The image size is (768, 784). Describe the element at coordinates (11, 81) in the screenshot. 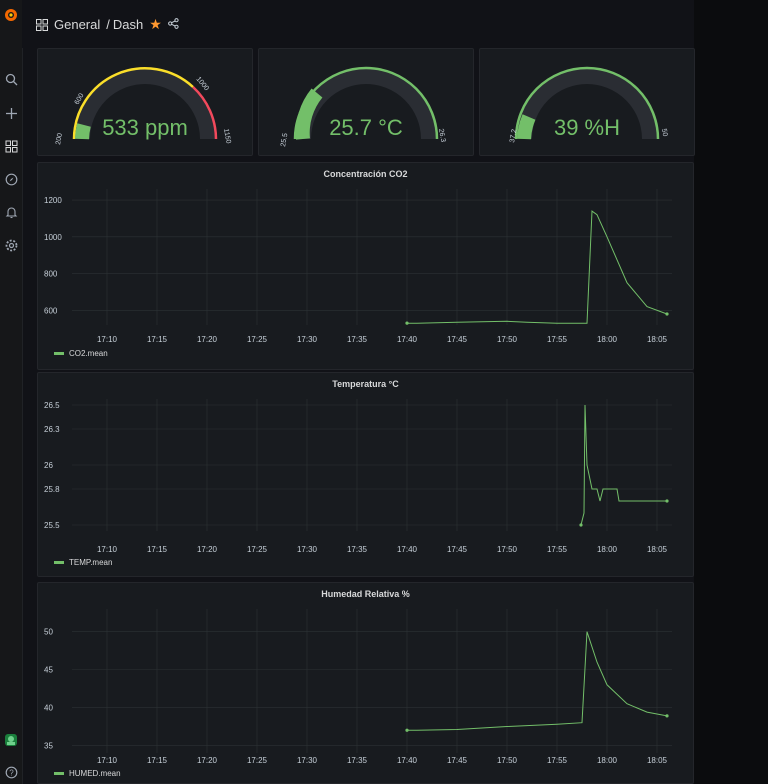

I see `search-icon` at that location.